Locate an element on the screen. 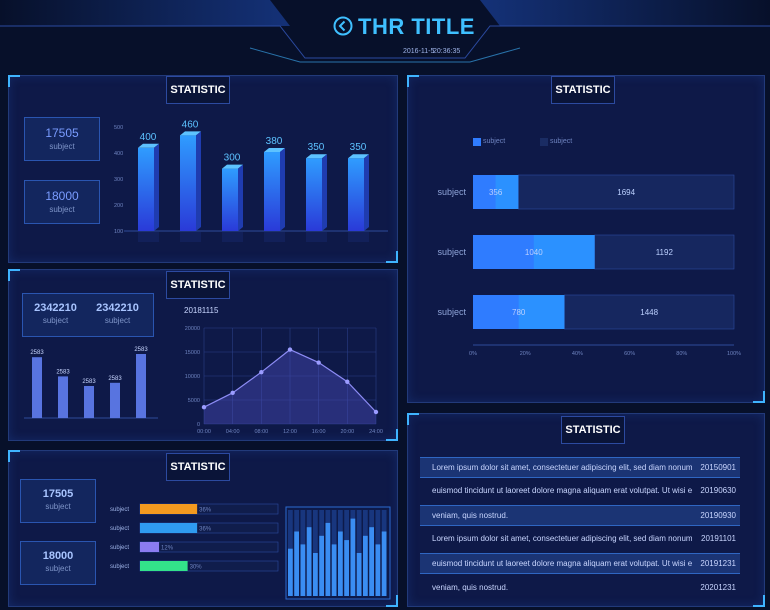 Image resolution: width=770 pixels, height=610 pixels. list-item-date: 20190630 is located at coordinates (718, 490).